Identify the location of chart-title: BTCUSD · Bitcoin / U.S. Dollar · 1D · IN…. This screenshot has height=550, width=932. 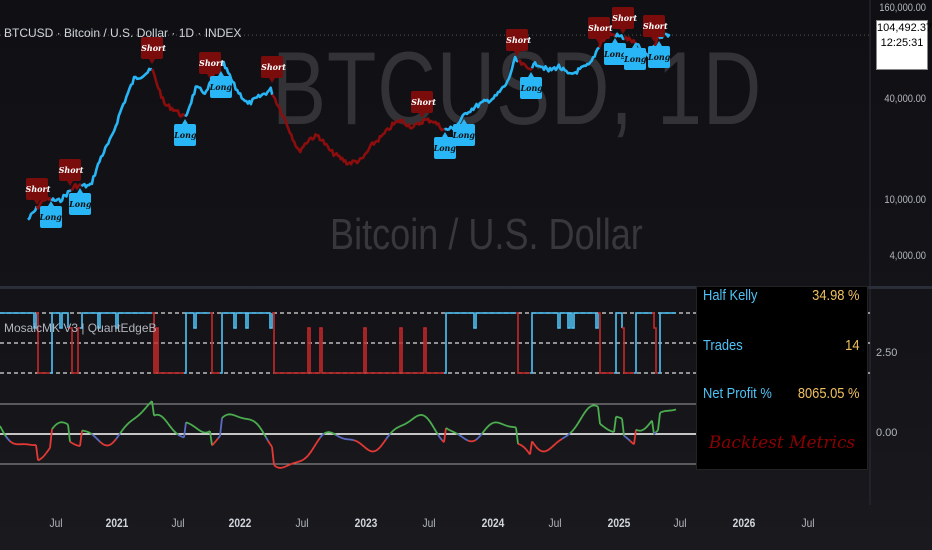
(123, 33).